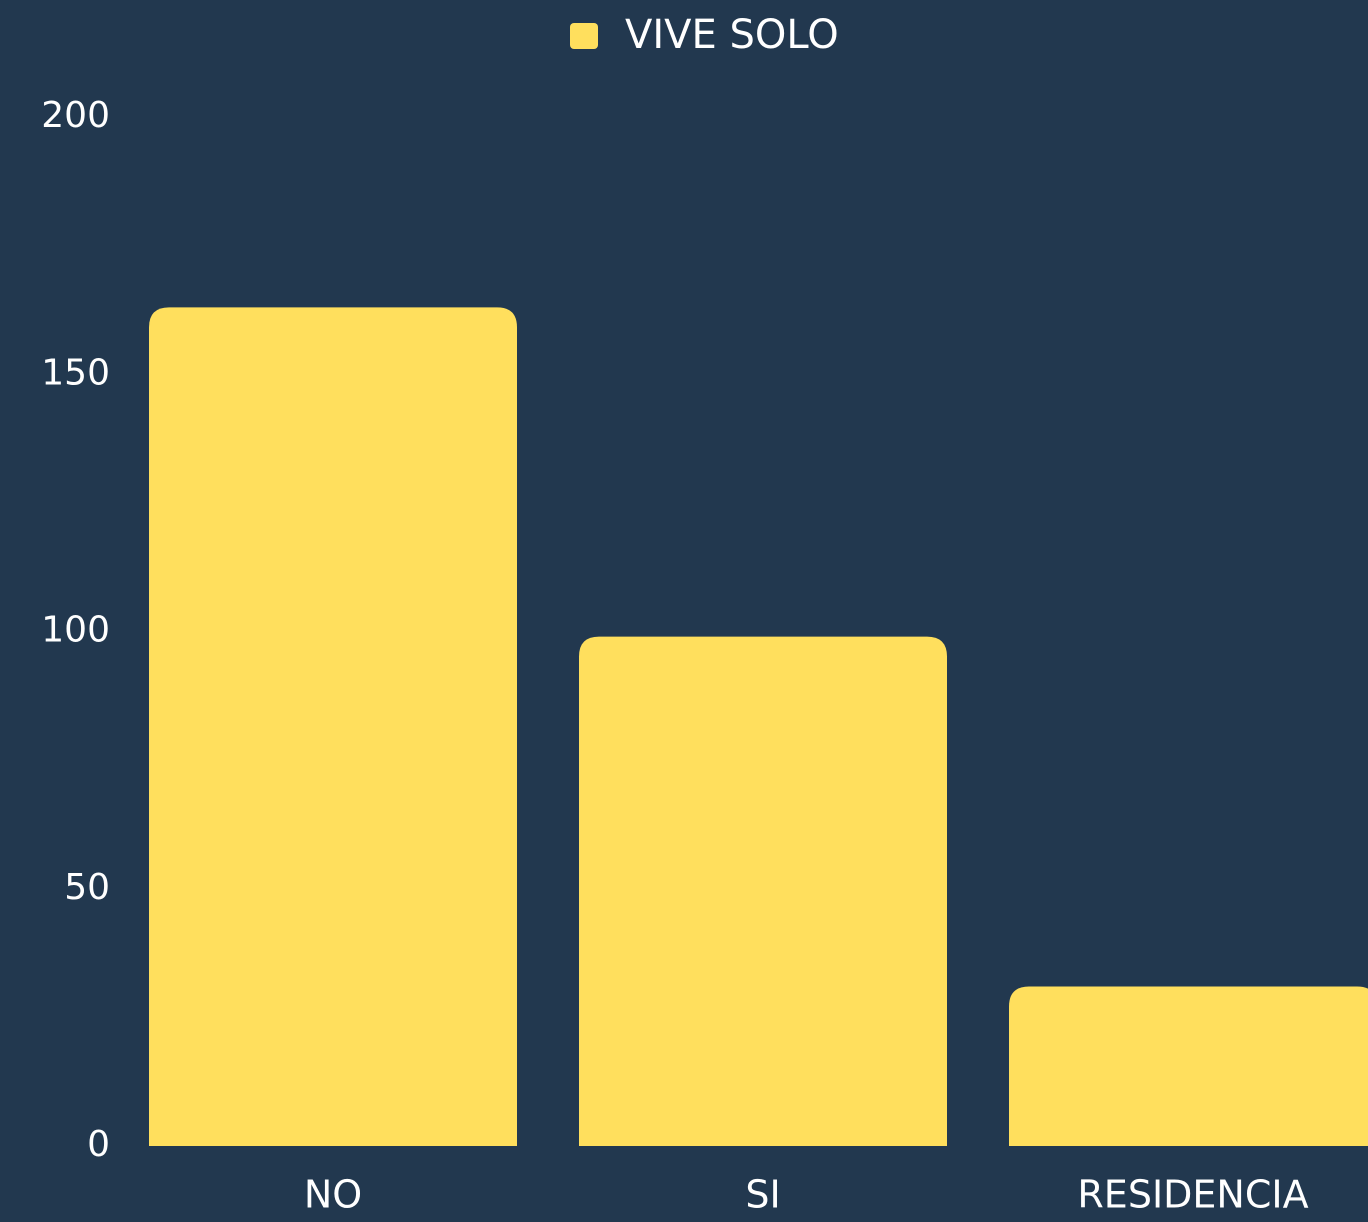 Image resolution: width=1368 pixels, height=1222 pixels. Describe the element at coordinates (87, 887) in the screenshot. I see `y-tick-label: 50` at that location.